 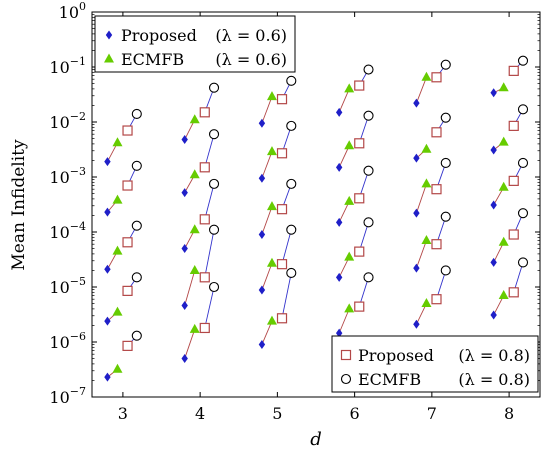 I want to click on y-tick-label: 10⁻³, so click(x=67, y=176).